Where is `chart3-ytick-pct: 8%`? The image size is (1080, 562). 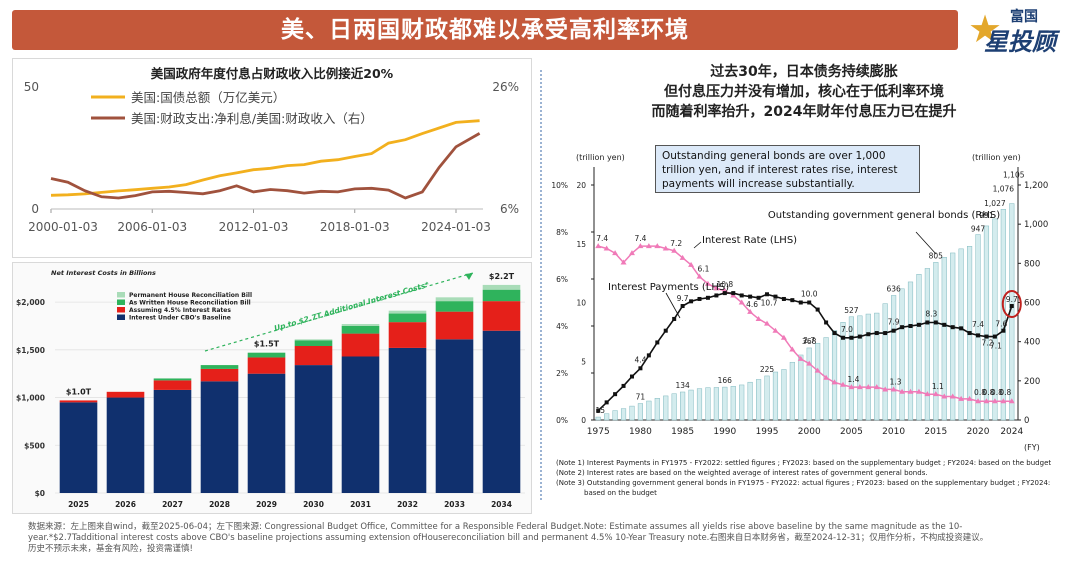
chart3-ytick-pct: 8% is located at coordinates (562, 232).